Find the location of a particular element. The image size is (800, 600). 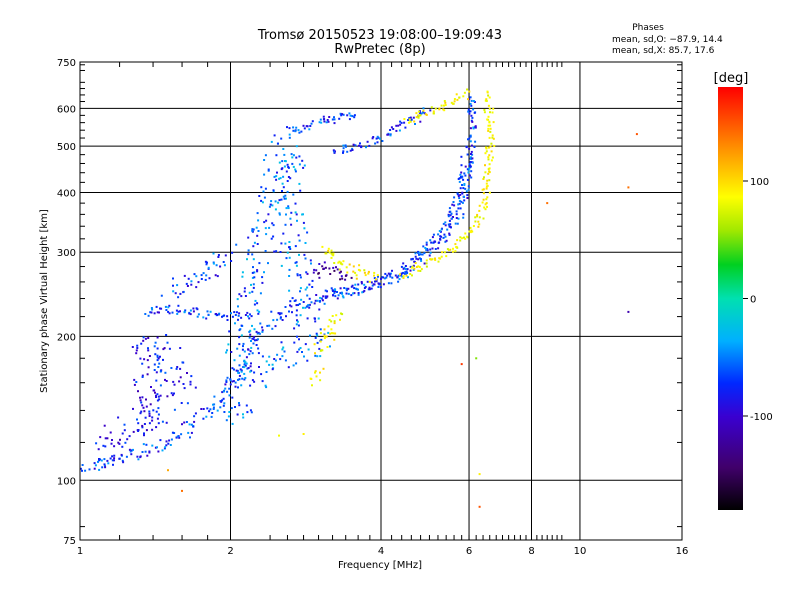

x-axis-label: Frequency [MHz] is located at coordinates (380, 565).